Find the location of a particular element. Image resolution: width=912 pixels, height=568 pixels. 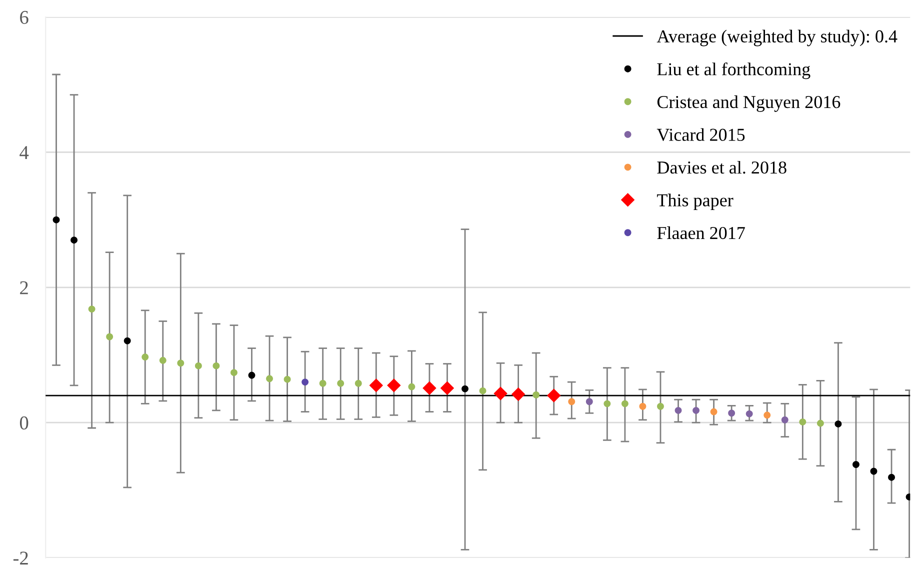

legend-label: Cristea and Nguyen 2016 is located at coordinates (748, 103).